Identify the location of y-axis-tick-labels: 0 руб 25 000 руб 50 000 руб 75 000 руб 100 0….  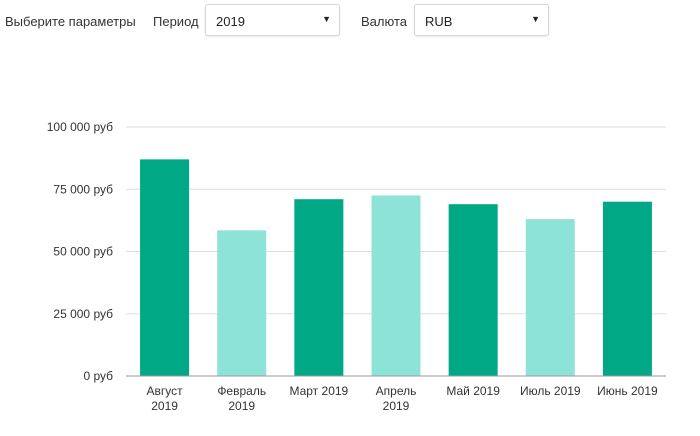
(80, 251).